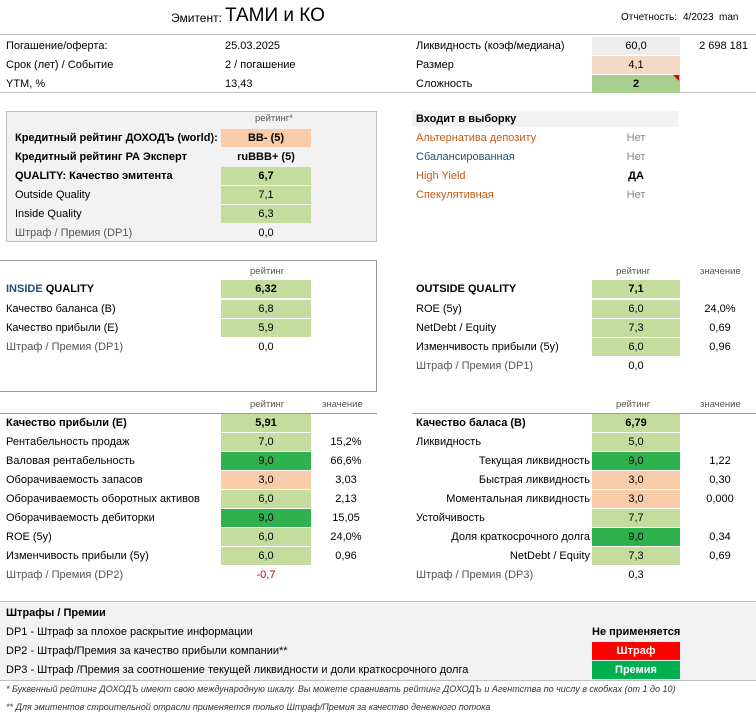 This screenshot has width=756, height=718. Describe the element at coordinates (275, 15) in the screenshot. I see `issuer-name: ТАМИ и КО` at that location.